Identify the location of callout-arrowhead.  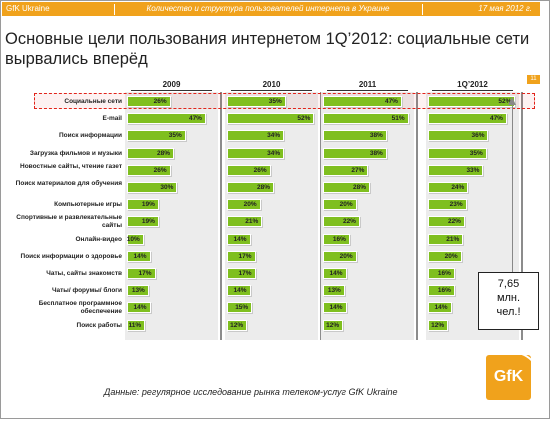
(512, 101).